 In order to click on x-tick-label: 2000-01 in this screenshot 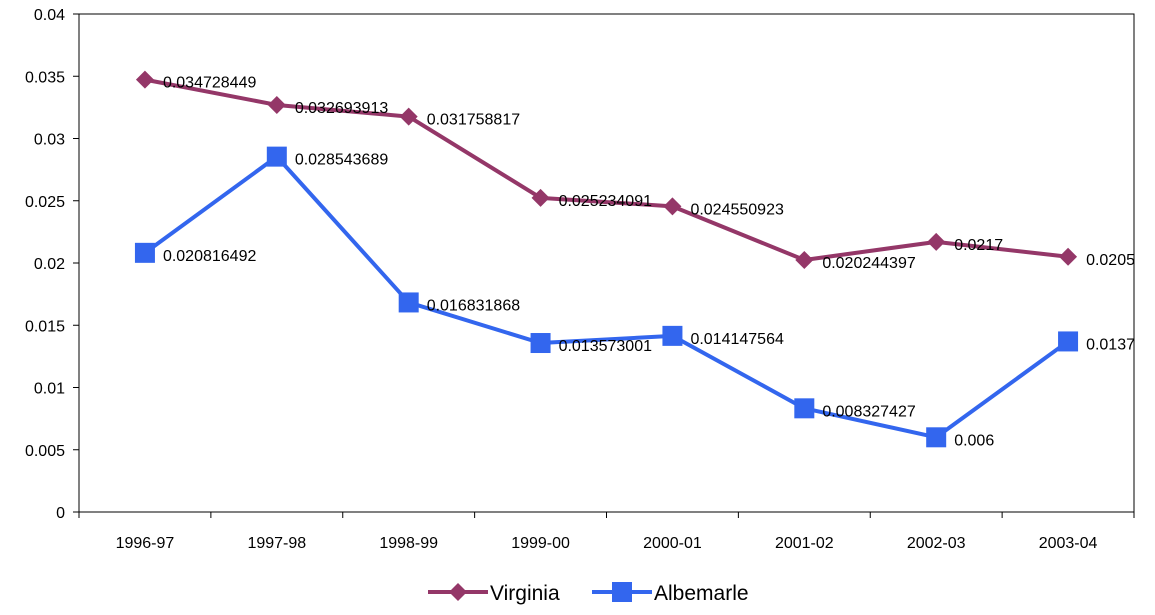, I will do `click(672, 543)`.